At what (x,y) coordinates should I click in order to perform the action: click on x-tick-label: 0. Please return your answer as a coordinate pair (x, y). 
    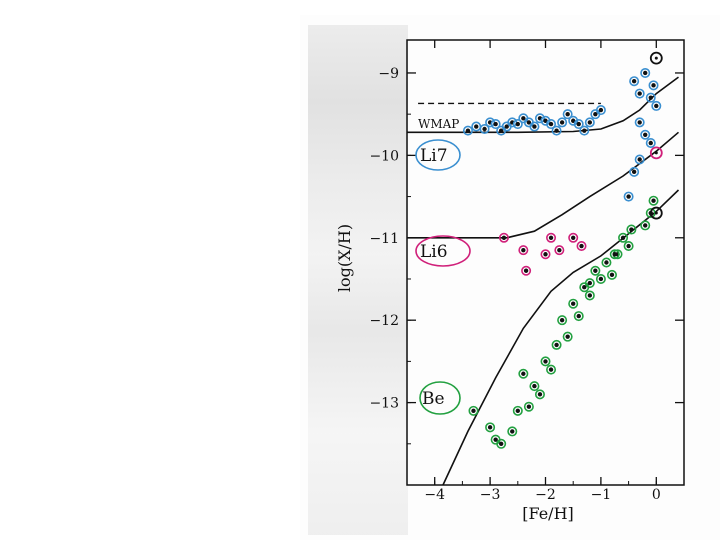
    Looking at the image, I should click on (656, 495).